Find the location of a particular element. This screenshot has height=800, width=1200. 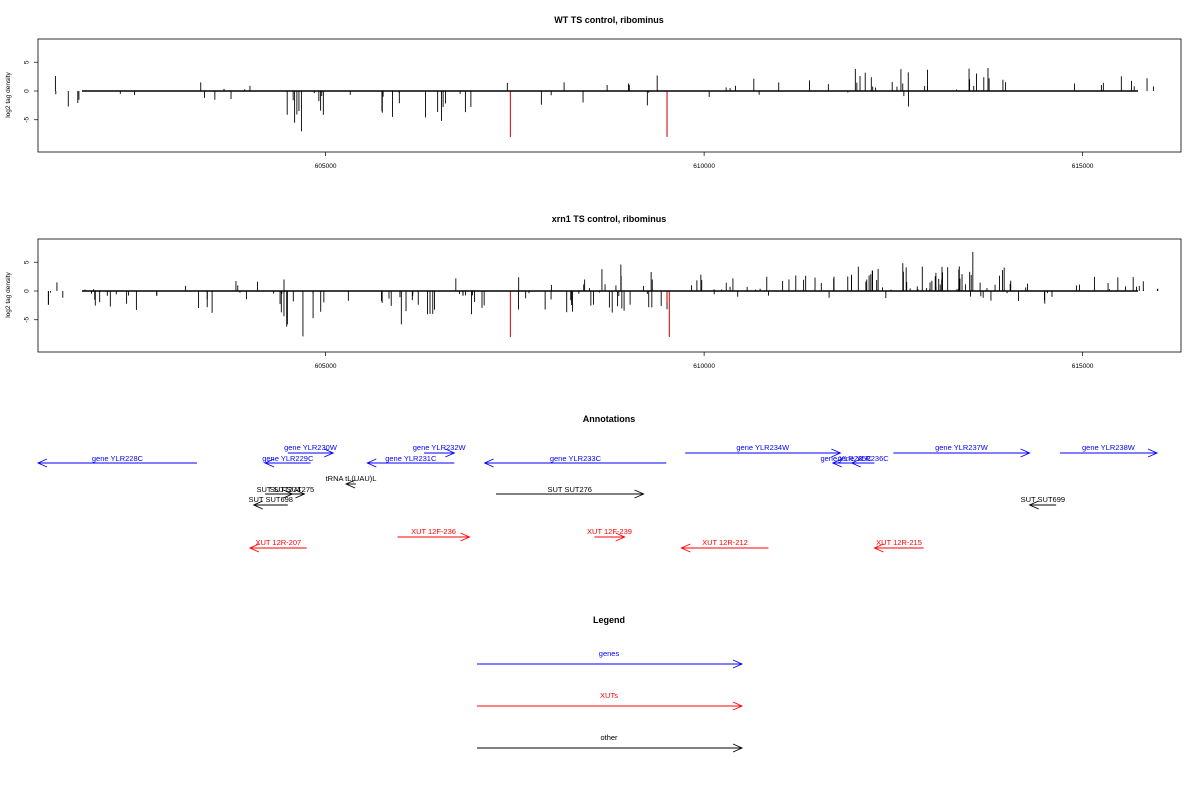

annotation-feature: gene YLR236C is located at coordinates (864, 461).